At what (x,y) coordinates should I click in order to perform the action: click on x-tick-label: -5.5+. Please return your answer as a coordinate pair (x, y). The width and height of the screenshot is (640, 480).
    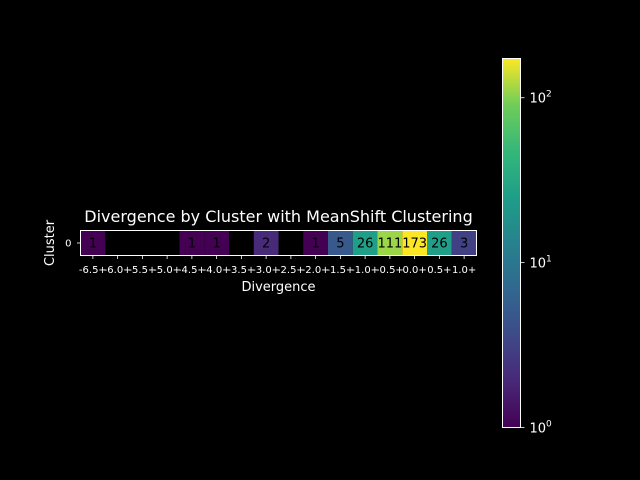
    Looking at the image, I should click on (142, 270).